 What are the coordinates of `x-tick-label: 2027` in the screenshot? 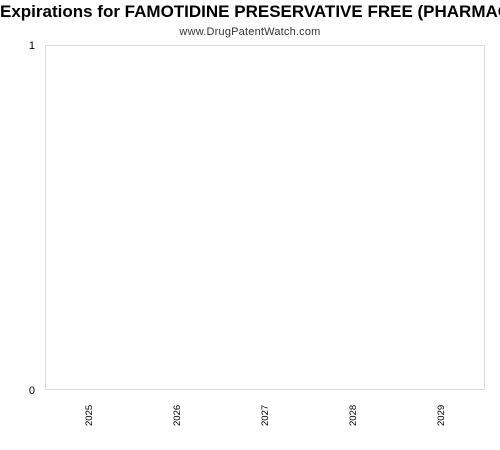 It's located at (265, 415).